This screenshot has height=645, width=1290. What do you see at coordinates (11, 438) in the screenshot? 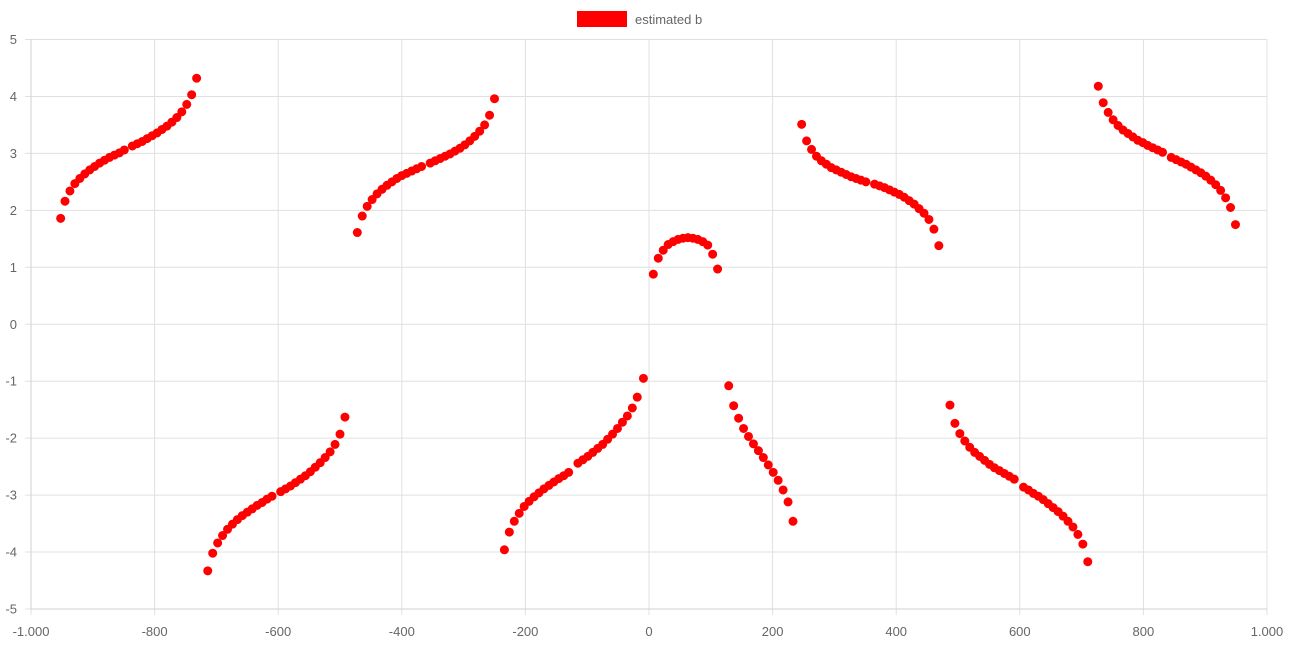
I see `y-tick-label: -2` at bounding box center [11, 438].